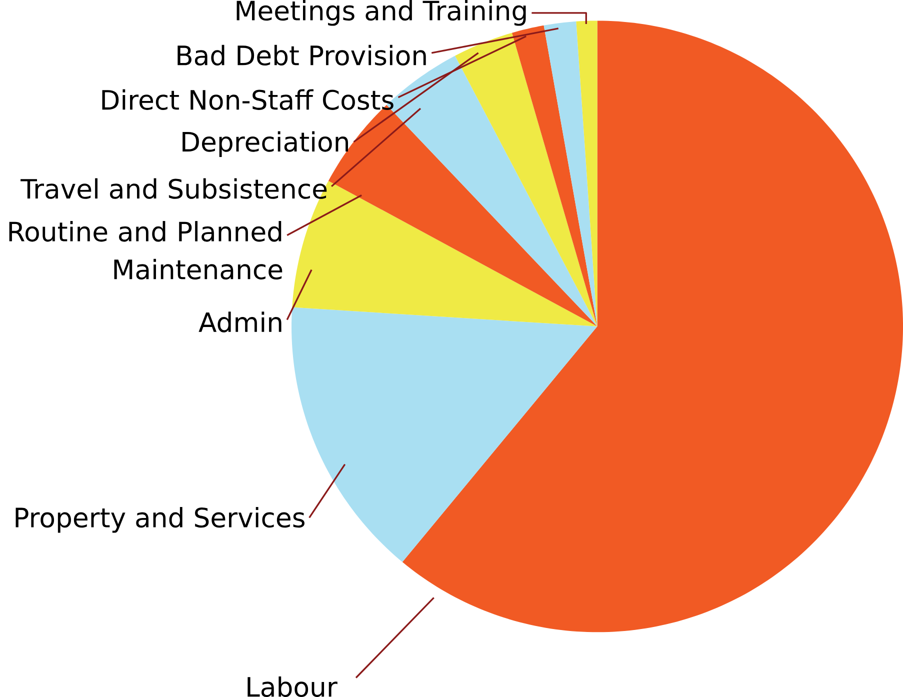  What do you see at coordinates (293, 686) in the screenshot?
I see `slice-label: Labour` at bounding box center [293, 686].